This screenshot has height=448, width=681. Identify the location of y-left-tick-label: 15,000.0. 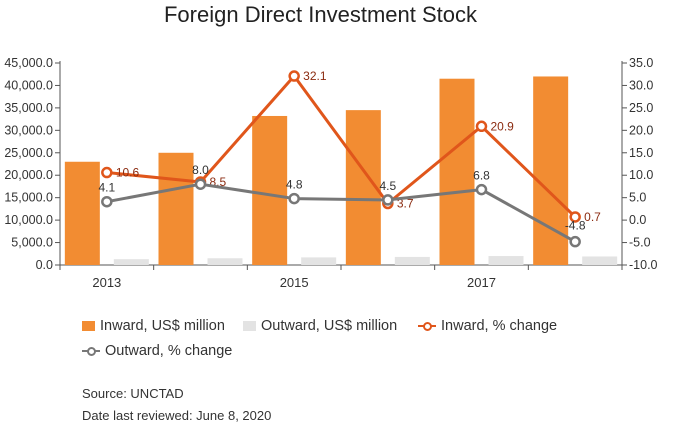
(28, 198).